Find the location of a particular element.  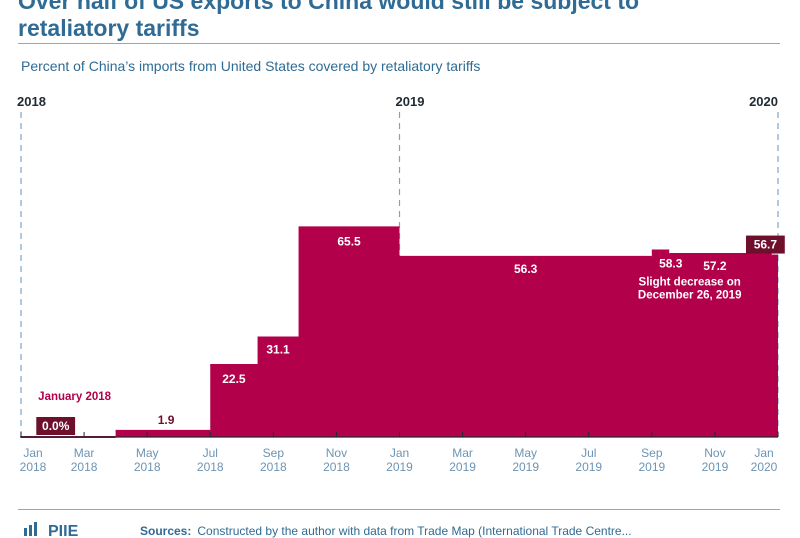

year-marker-label: 2019 is located at coordinates (410, 101).